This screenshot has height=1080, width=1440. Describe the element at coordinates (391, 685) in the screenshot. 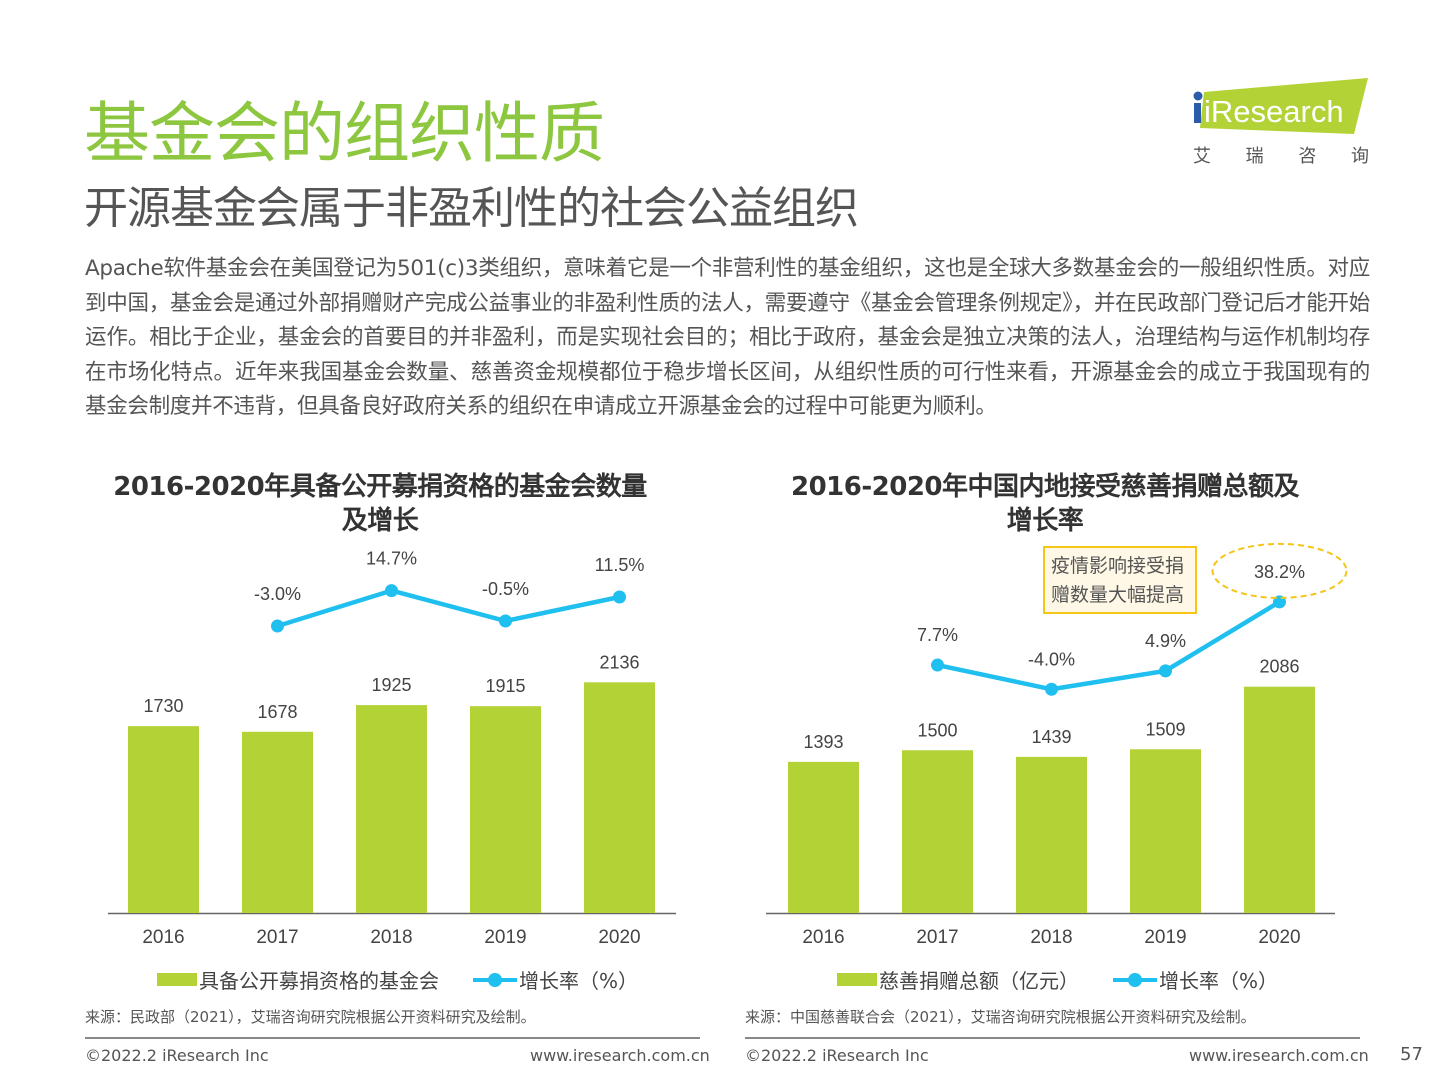

I see `bar-value-label: 1925` at that location.